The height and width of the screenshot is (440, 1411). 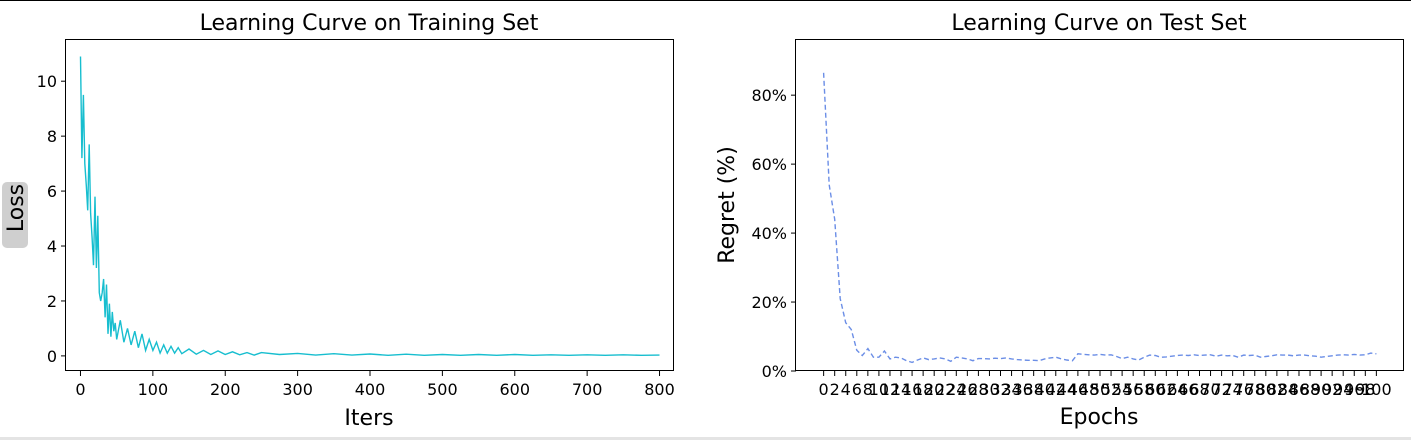 What do you see at coordinates (989, 389) in the screenshot?
I see `test-x-tick-label: 30` at bounding box center [989, 389].